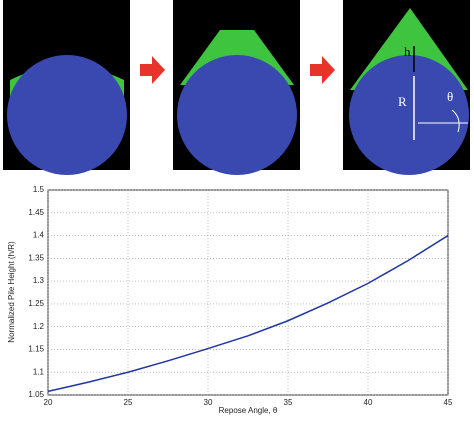 The width and height of the screenshot is (474, 422). I want to click on y-tick-label: 1.05, so click(36, 394).